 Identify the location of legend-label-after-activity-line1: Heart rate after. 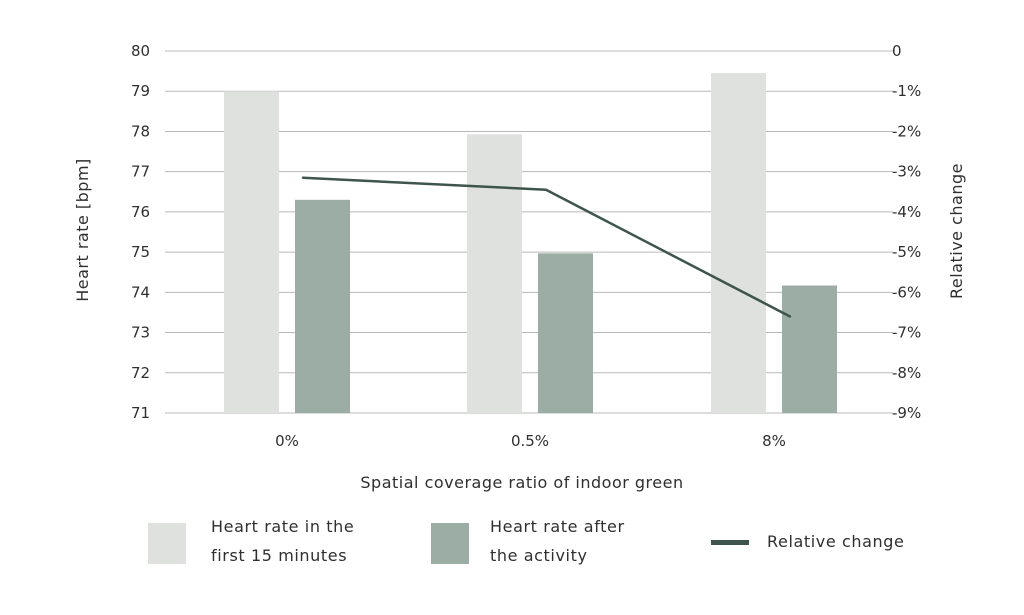
(557, 526).